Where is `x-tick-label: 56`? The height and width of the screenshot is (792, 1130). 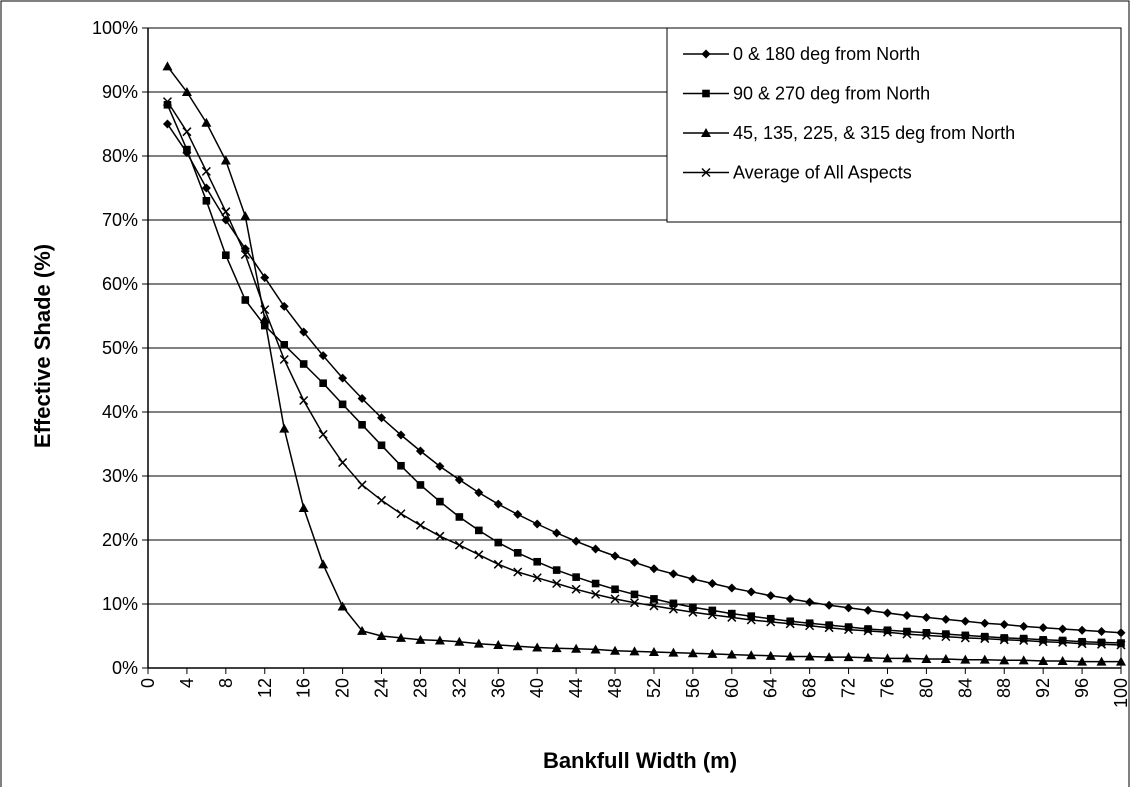 x-tick-label: 56 is located at coordinates (693, 688).